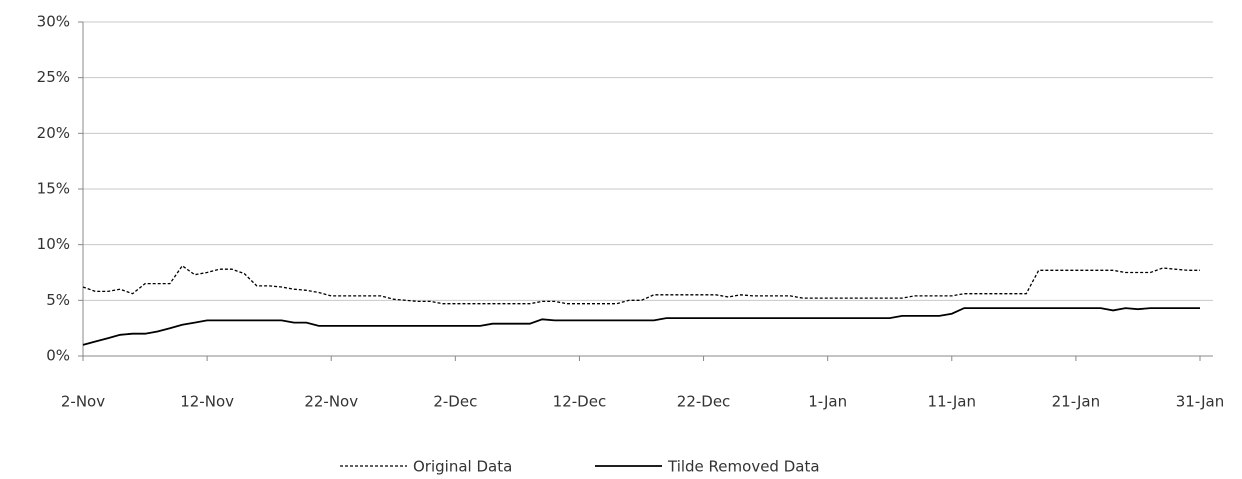  Describe the element at coordinates (1200, 402) in the screenshot. I see `x-tick-label: 31-Jan` at that location.